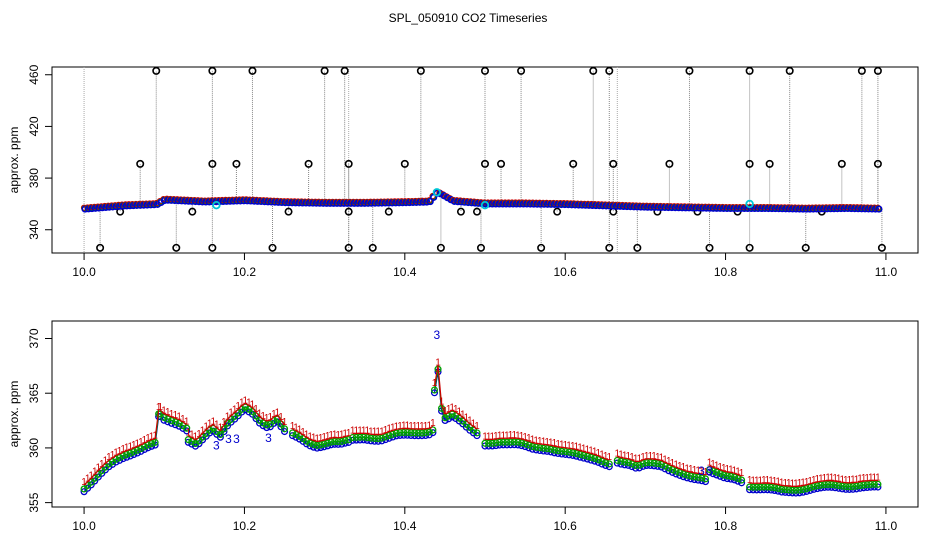 The image size is (936, 540). What do you see at coordinates (34, 448) in the screenshot?
I see `y-tick-label: 360` at bounding box center [34, 448].